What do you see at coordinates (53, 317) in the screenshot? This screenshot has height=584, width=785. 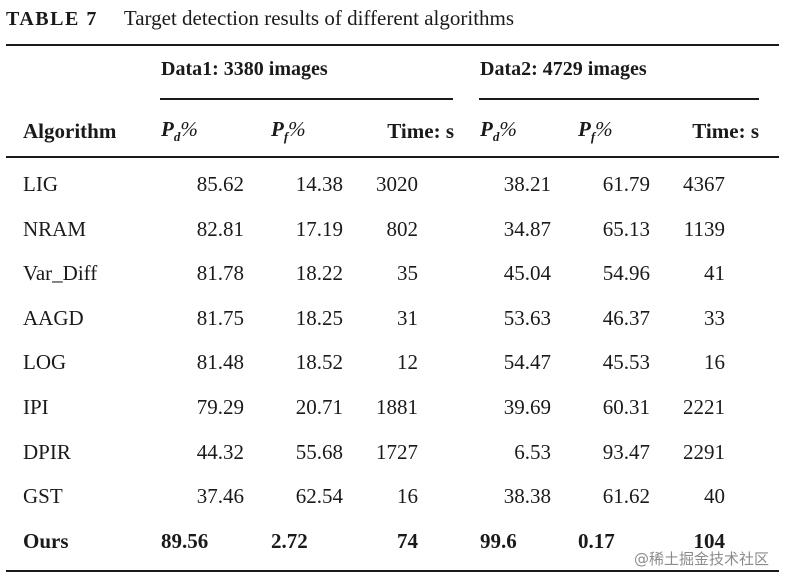 I see `algorithm-name: AAGD` at bounding box center [53, 317].